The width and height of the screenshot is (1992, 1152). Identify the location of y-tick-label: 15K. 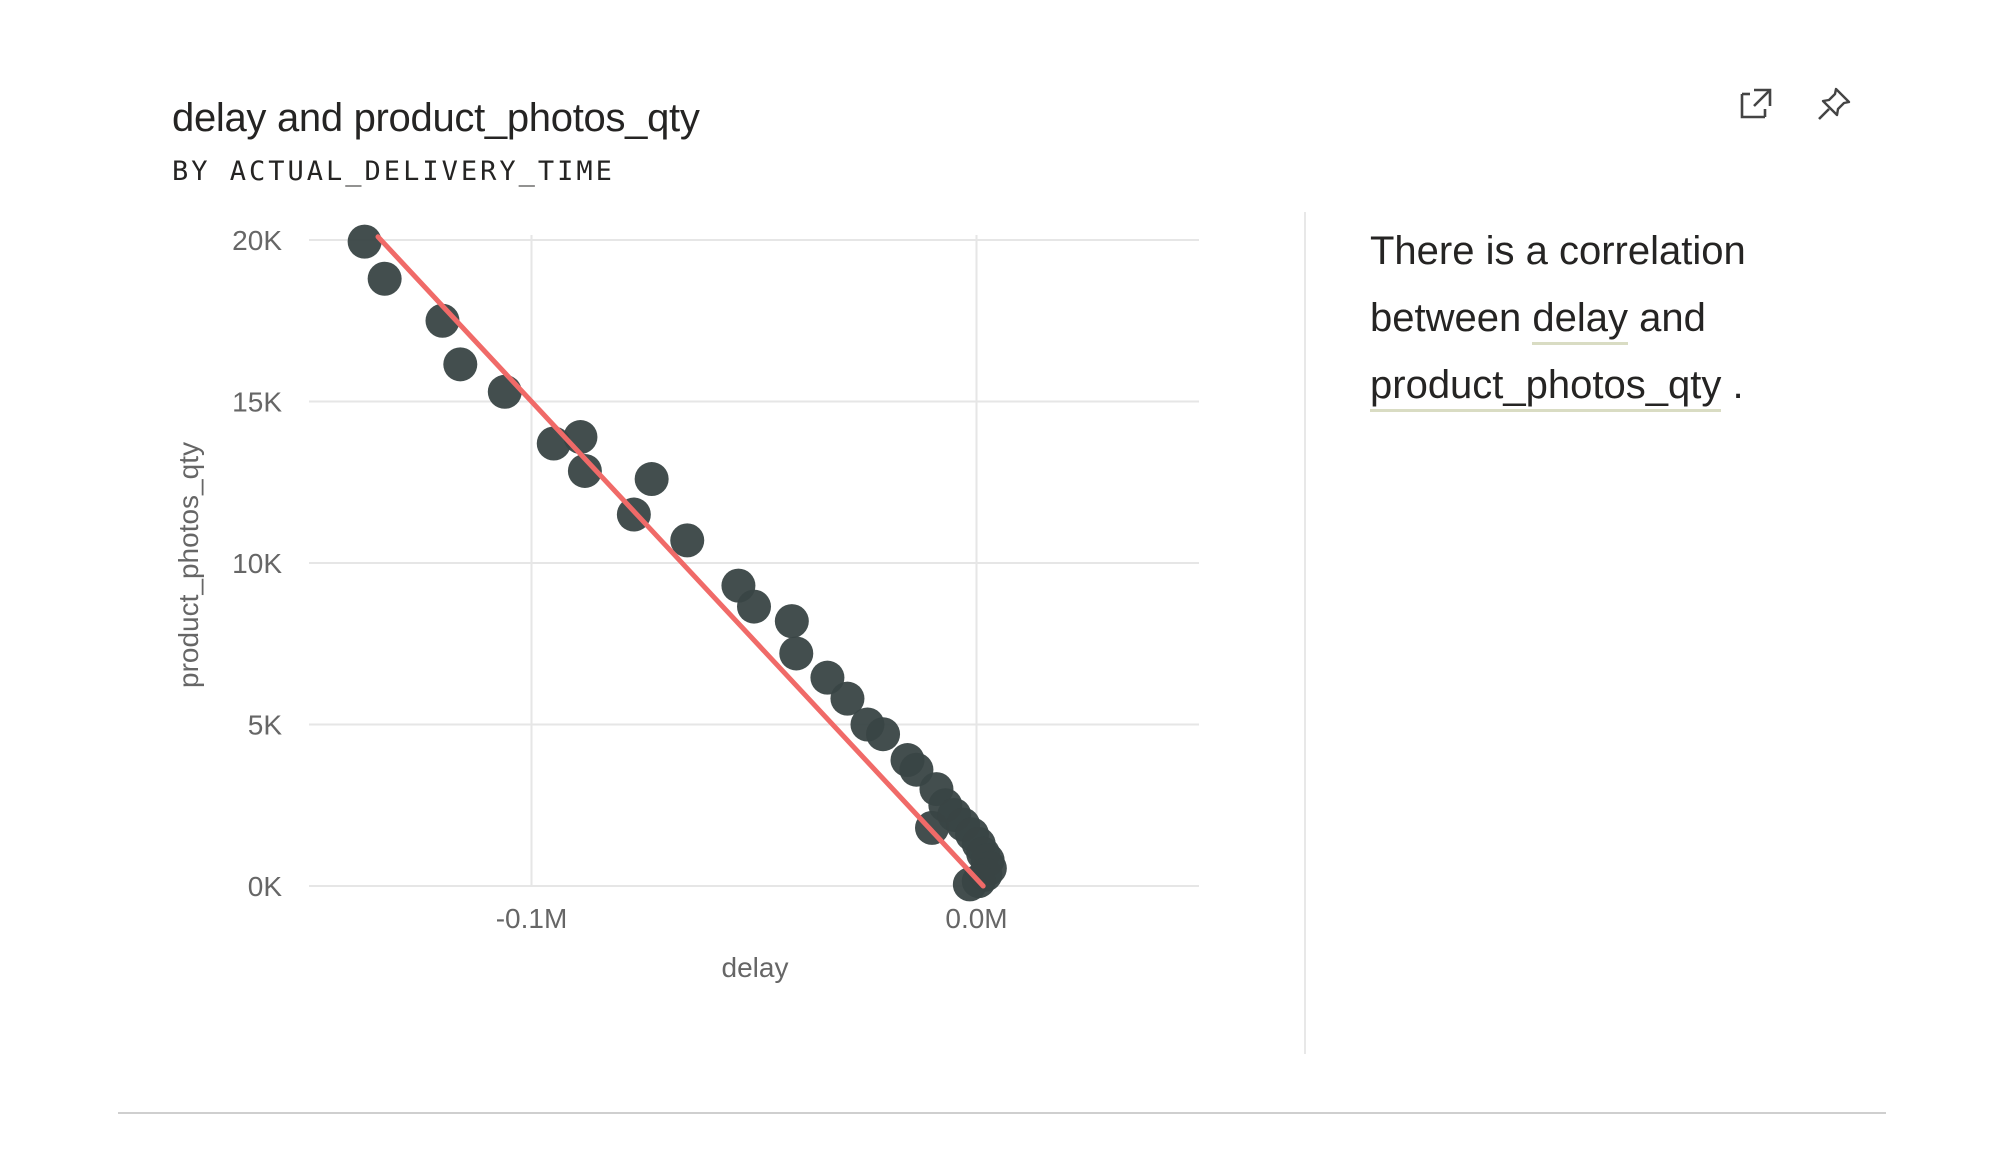
(257, 402).